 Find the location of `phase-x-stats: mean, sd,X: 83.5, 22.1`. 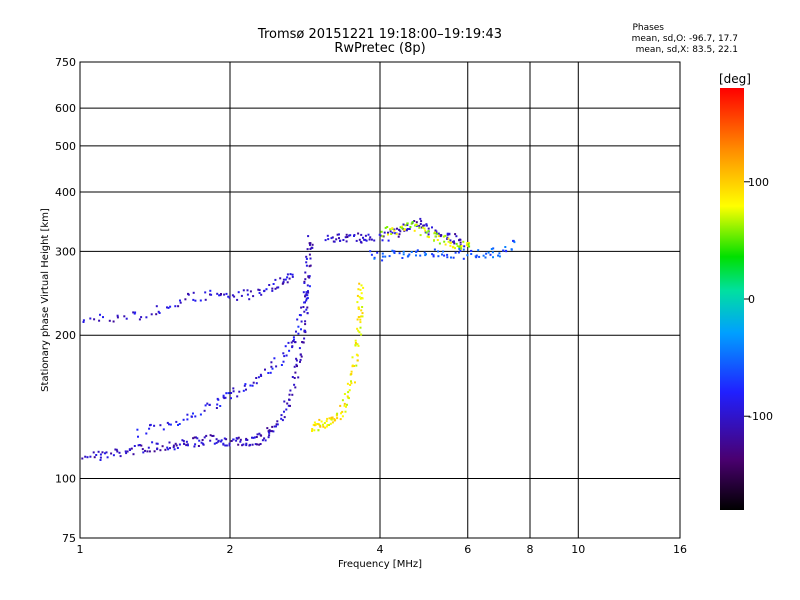

phase-x-stats: mean, sd,X: 83.5, 22.1 is located at coordinates (686, 50).